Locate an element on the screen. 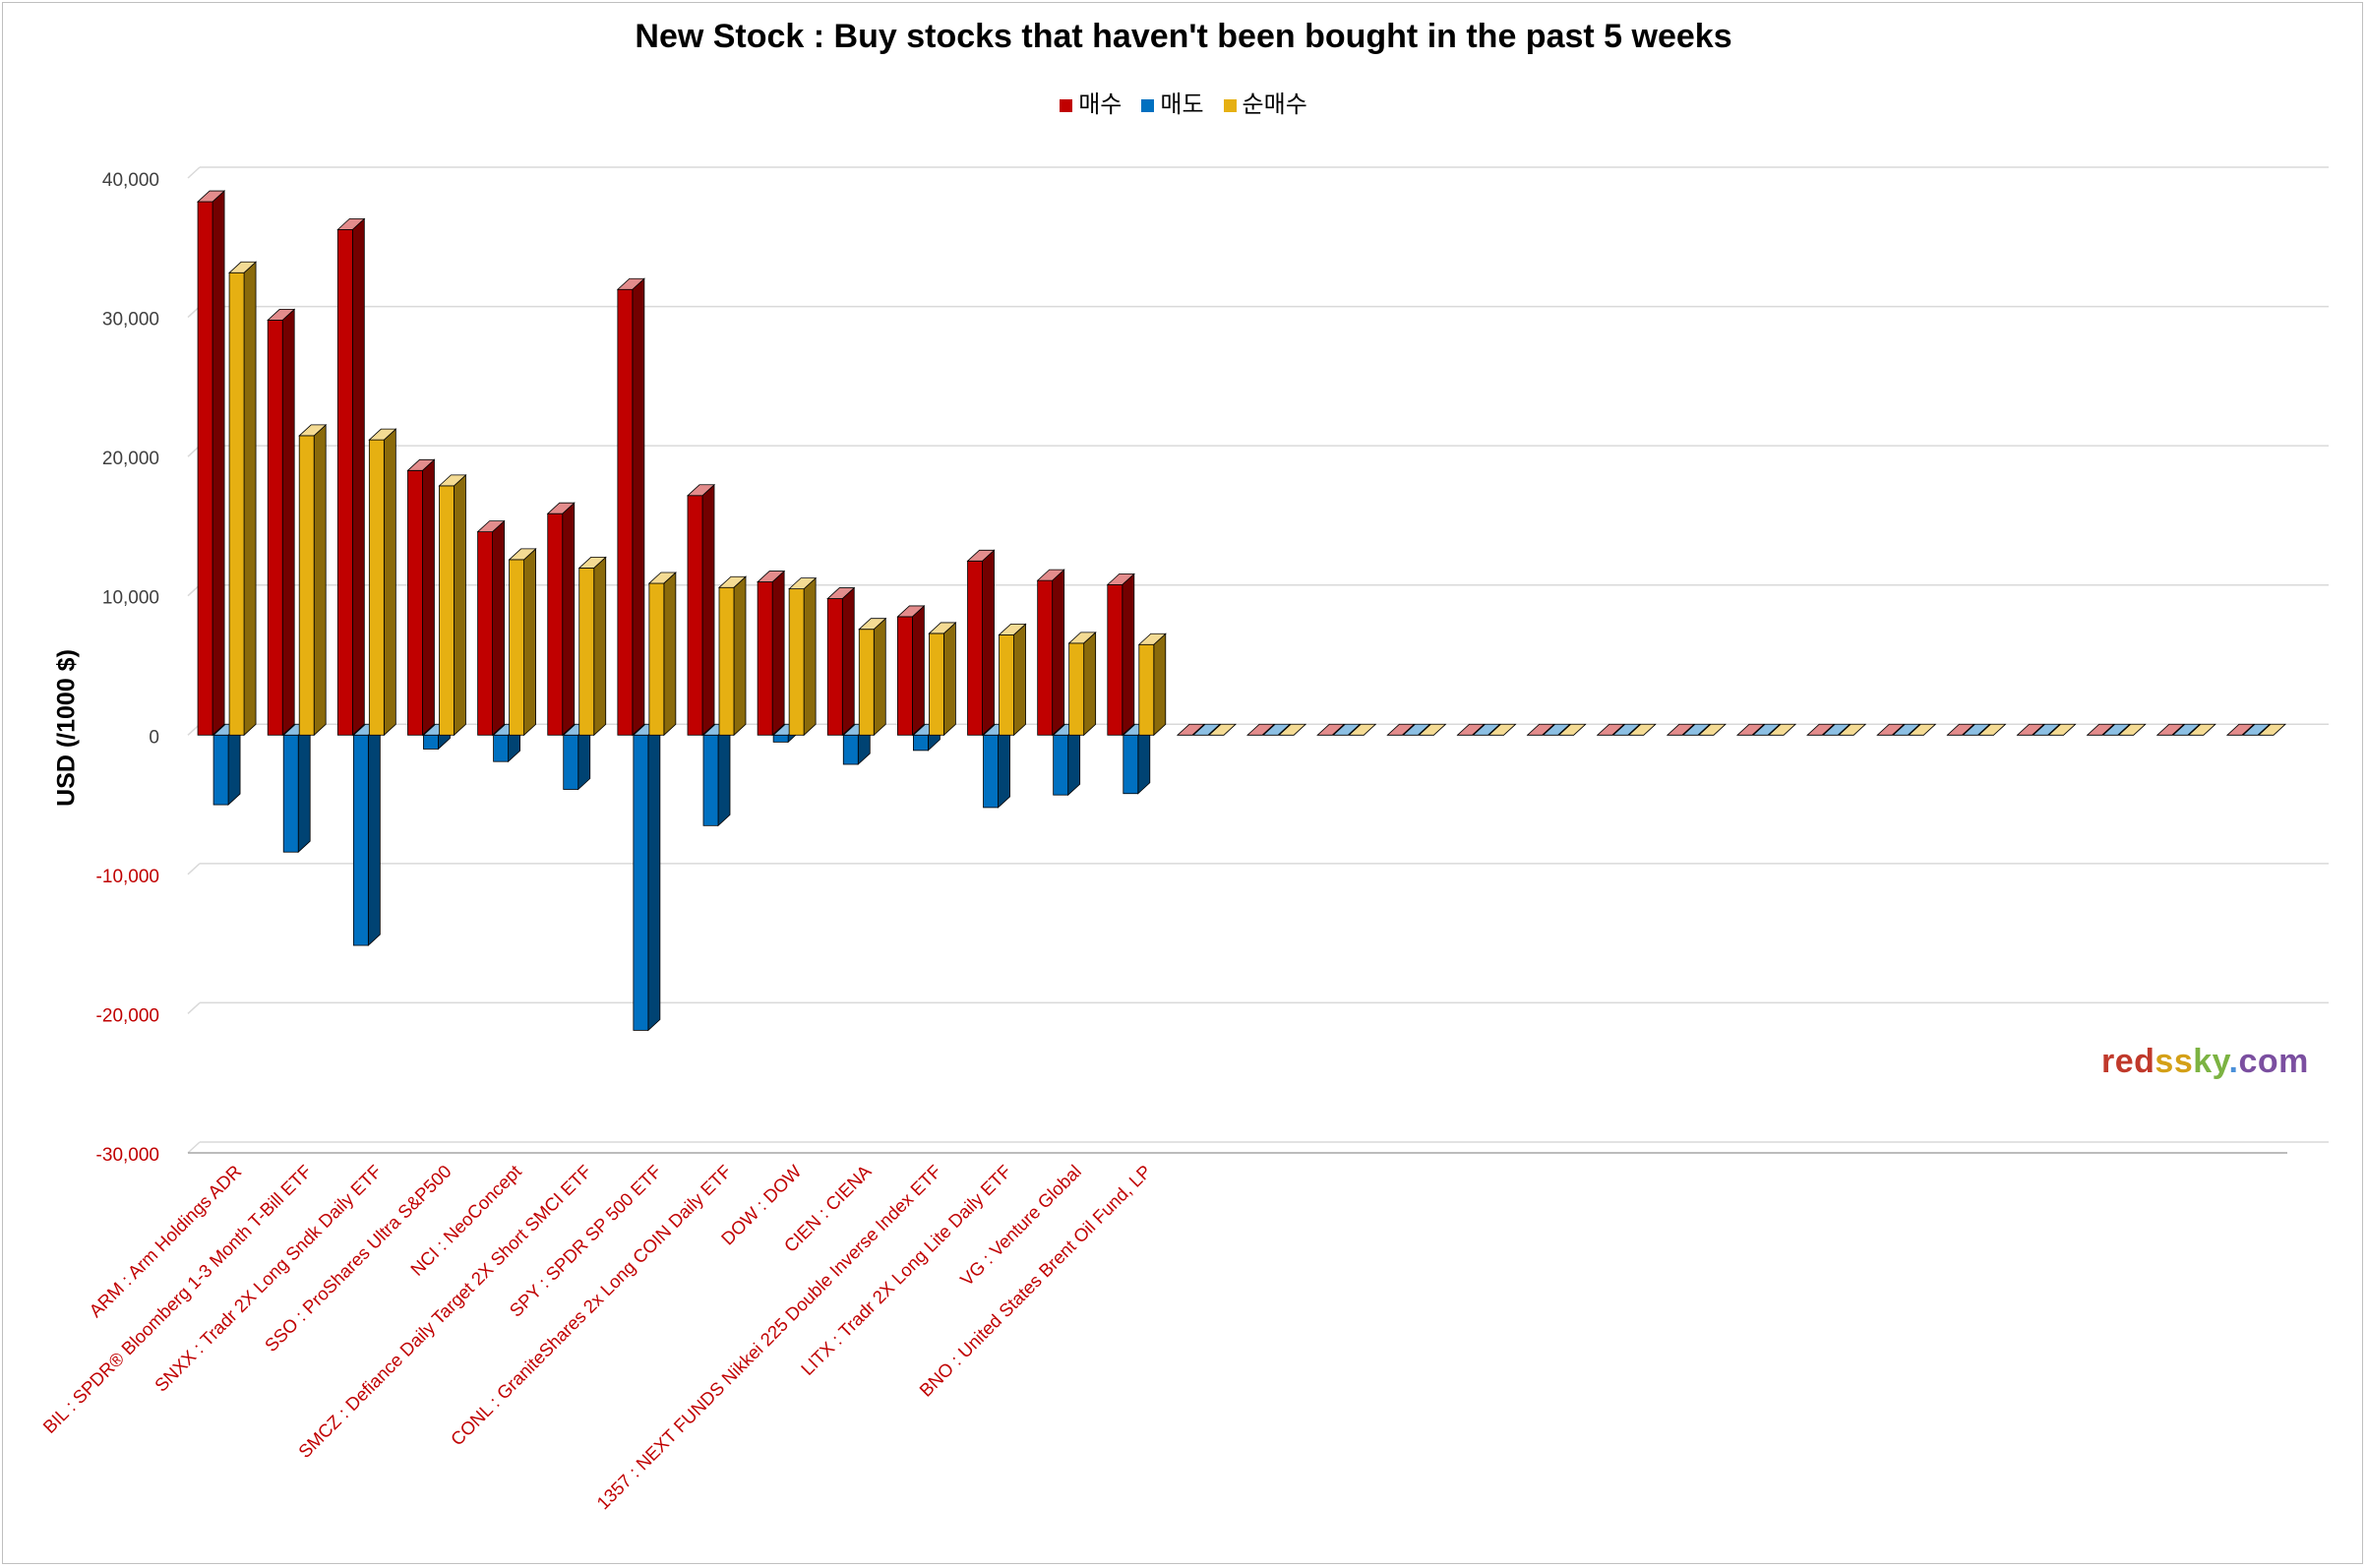 The height and width of the screenshot is (1568, 2367). chart-legend: 매수 매도 순매수 is located at coordinates (1183, 102).